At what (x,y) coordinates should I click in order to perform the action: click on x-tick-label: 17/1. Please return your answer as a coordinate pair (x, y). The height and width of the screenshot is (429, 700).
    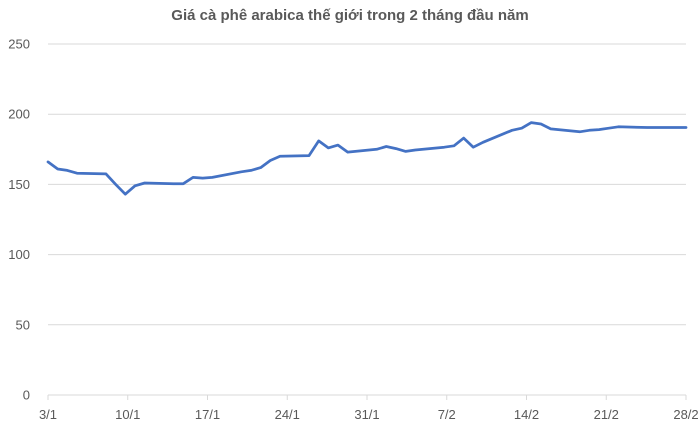
    Looking at the image, I should click on (207, 414).